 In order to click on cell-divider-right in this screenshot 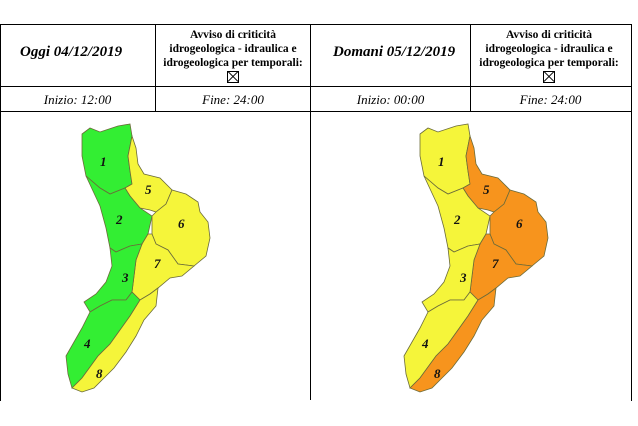, I will do `click(470, 67)`.